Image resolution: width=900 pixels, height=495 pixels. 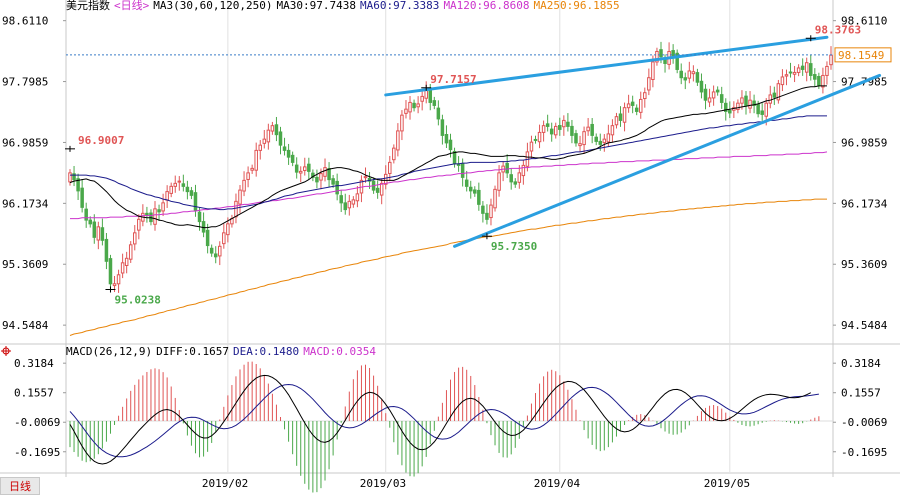 I want to click on macd-y-tick-right: 0.1557, so click(x=861, y=393).